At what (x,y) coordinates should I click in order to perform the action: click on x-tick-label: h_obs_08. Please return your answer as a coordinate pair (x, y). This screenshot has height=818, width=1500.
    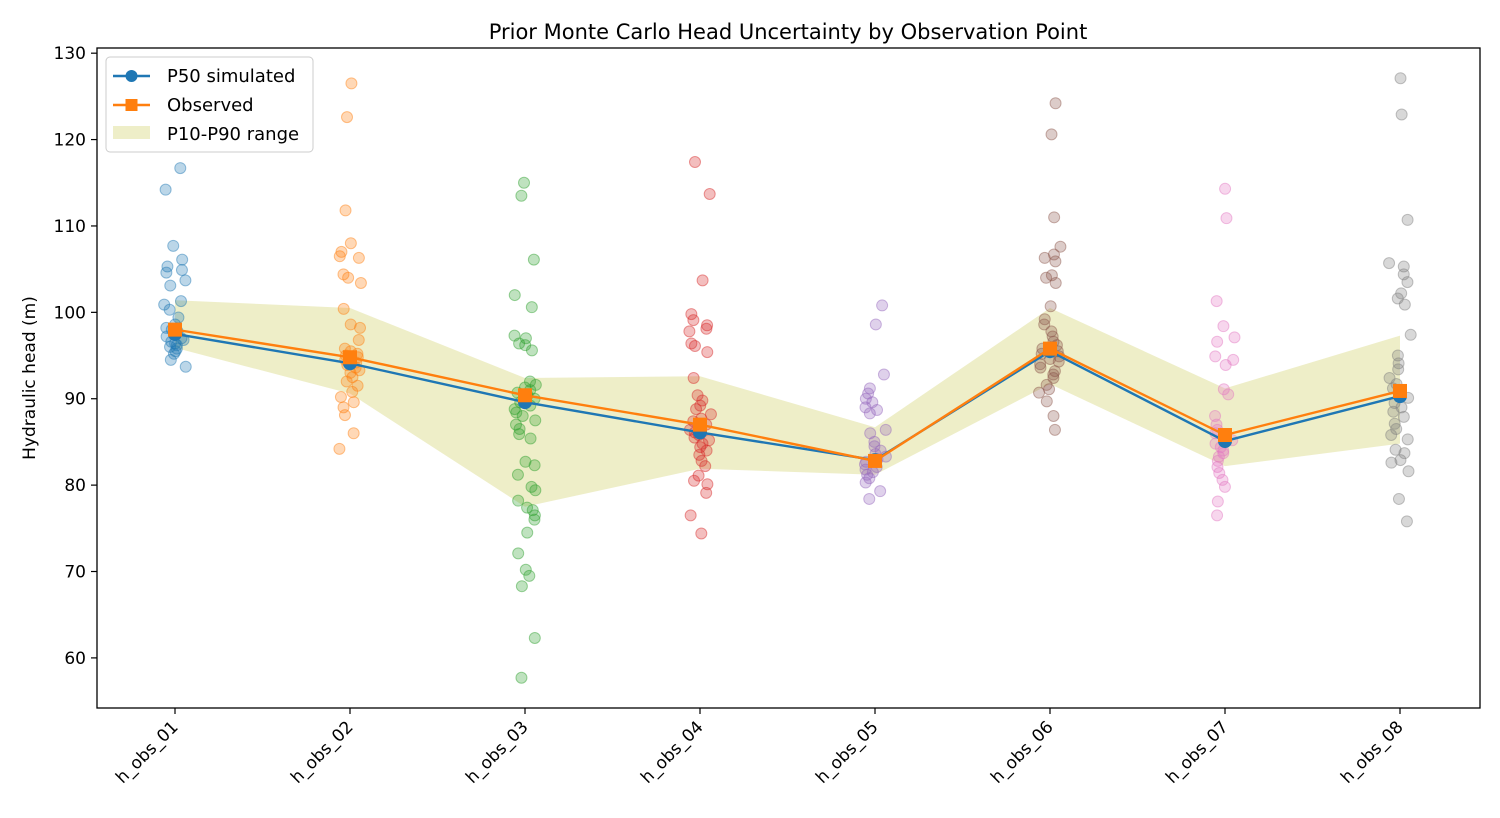
    Looking at the image, I should click on (1372, 752).